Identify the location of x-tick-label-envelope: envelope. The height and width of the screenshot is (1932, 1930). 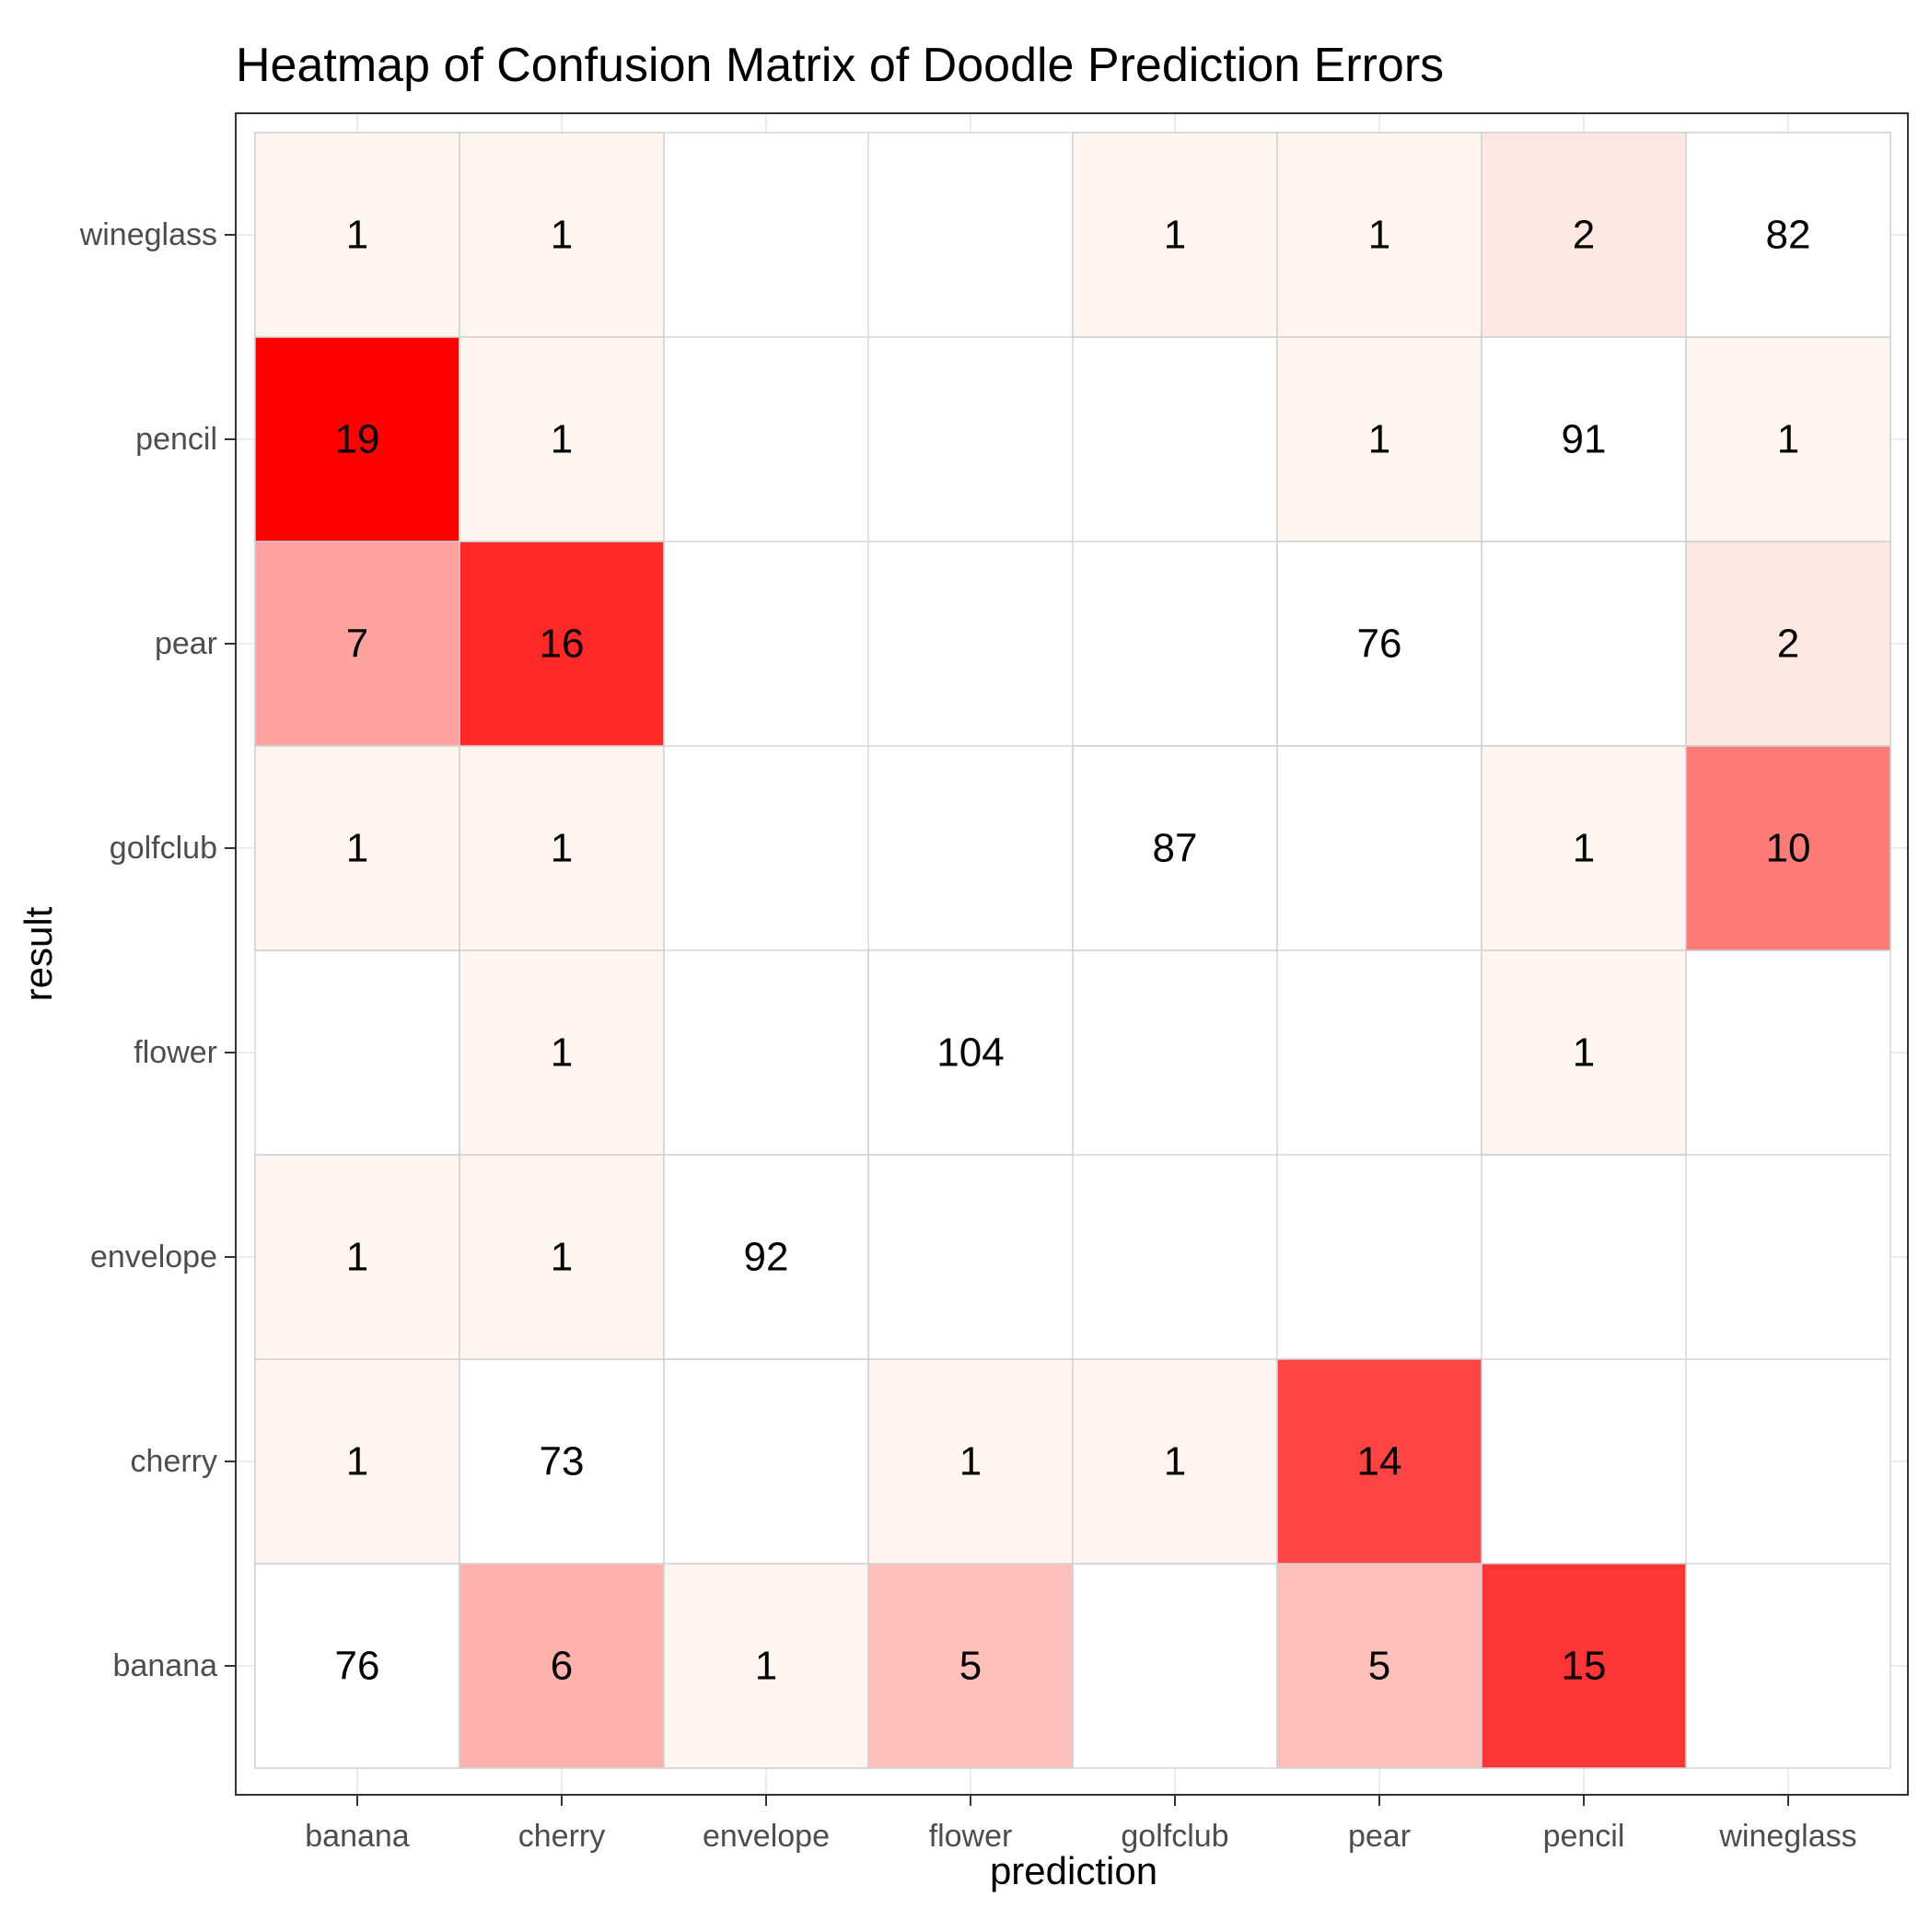
(766, 1836).